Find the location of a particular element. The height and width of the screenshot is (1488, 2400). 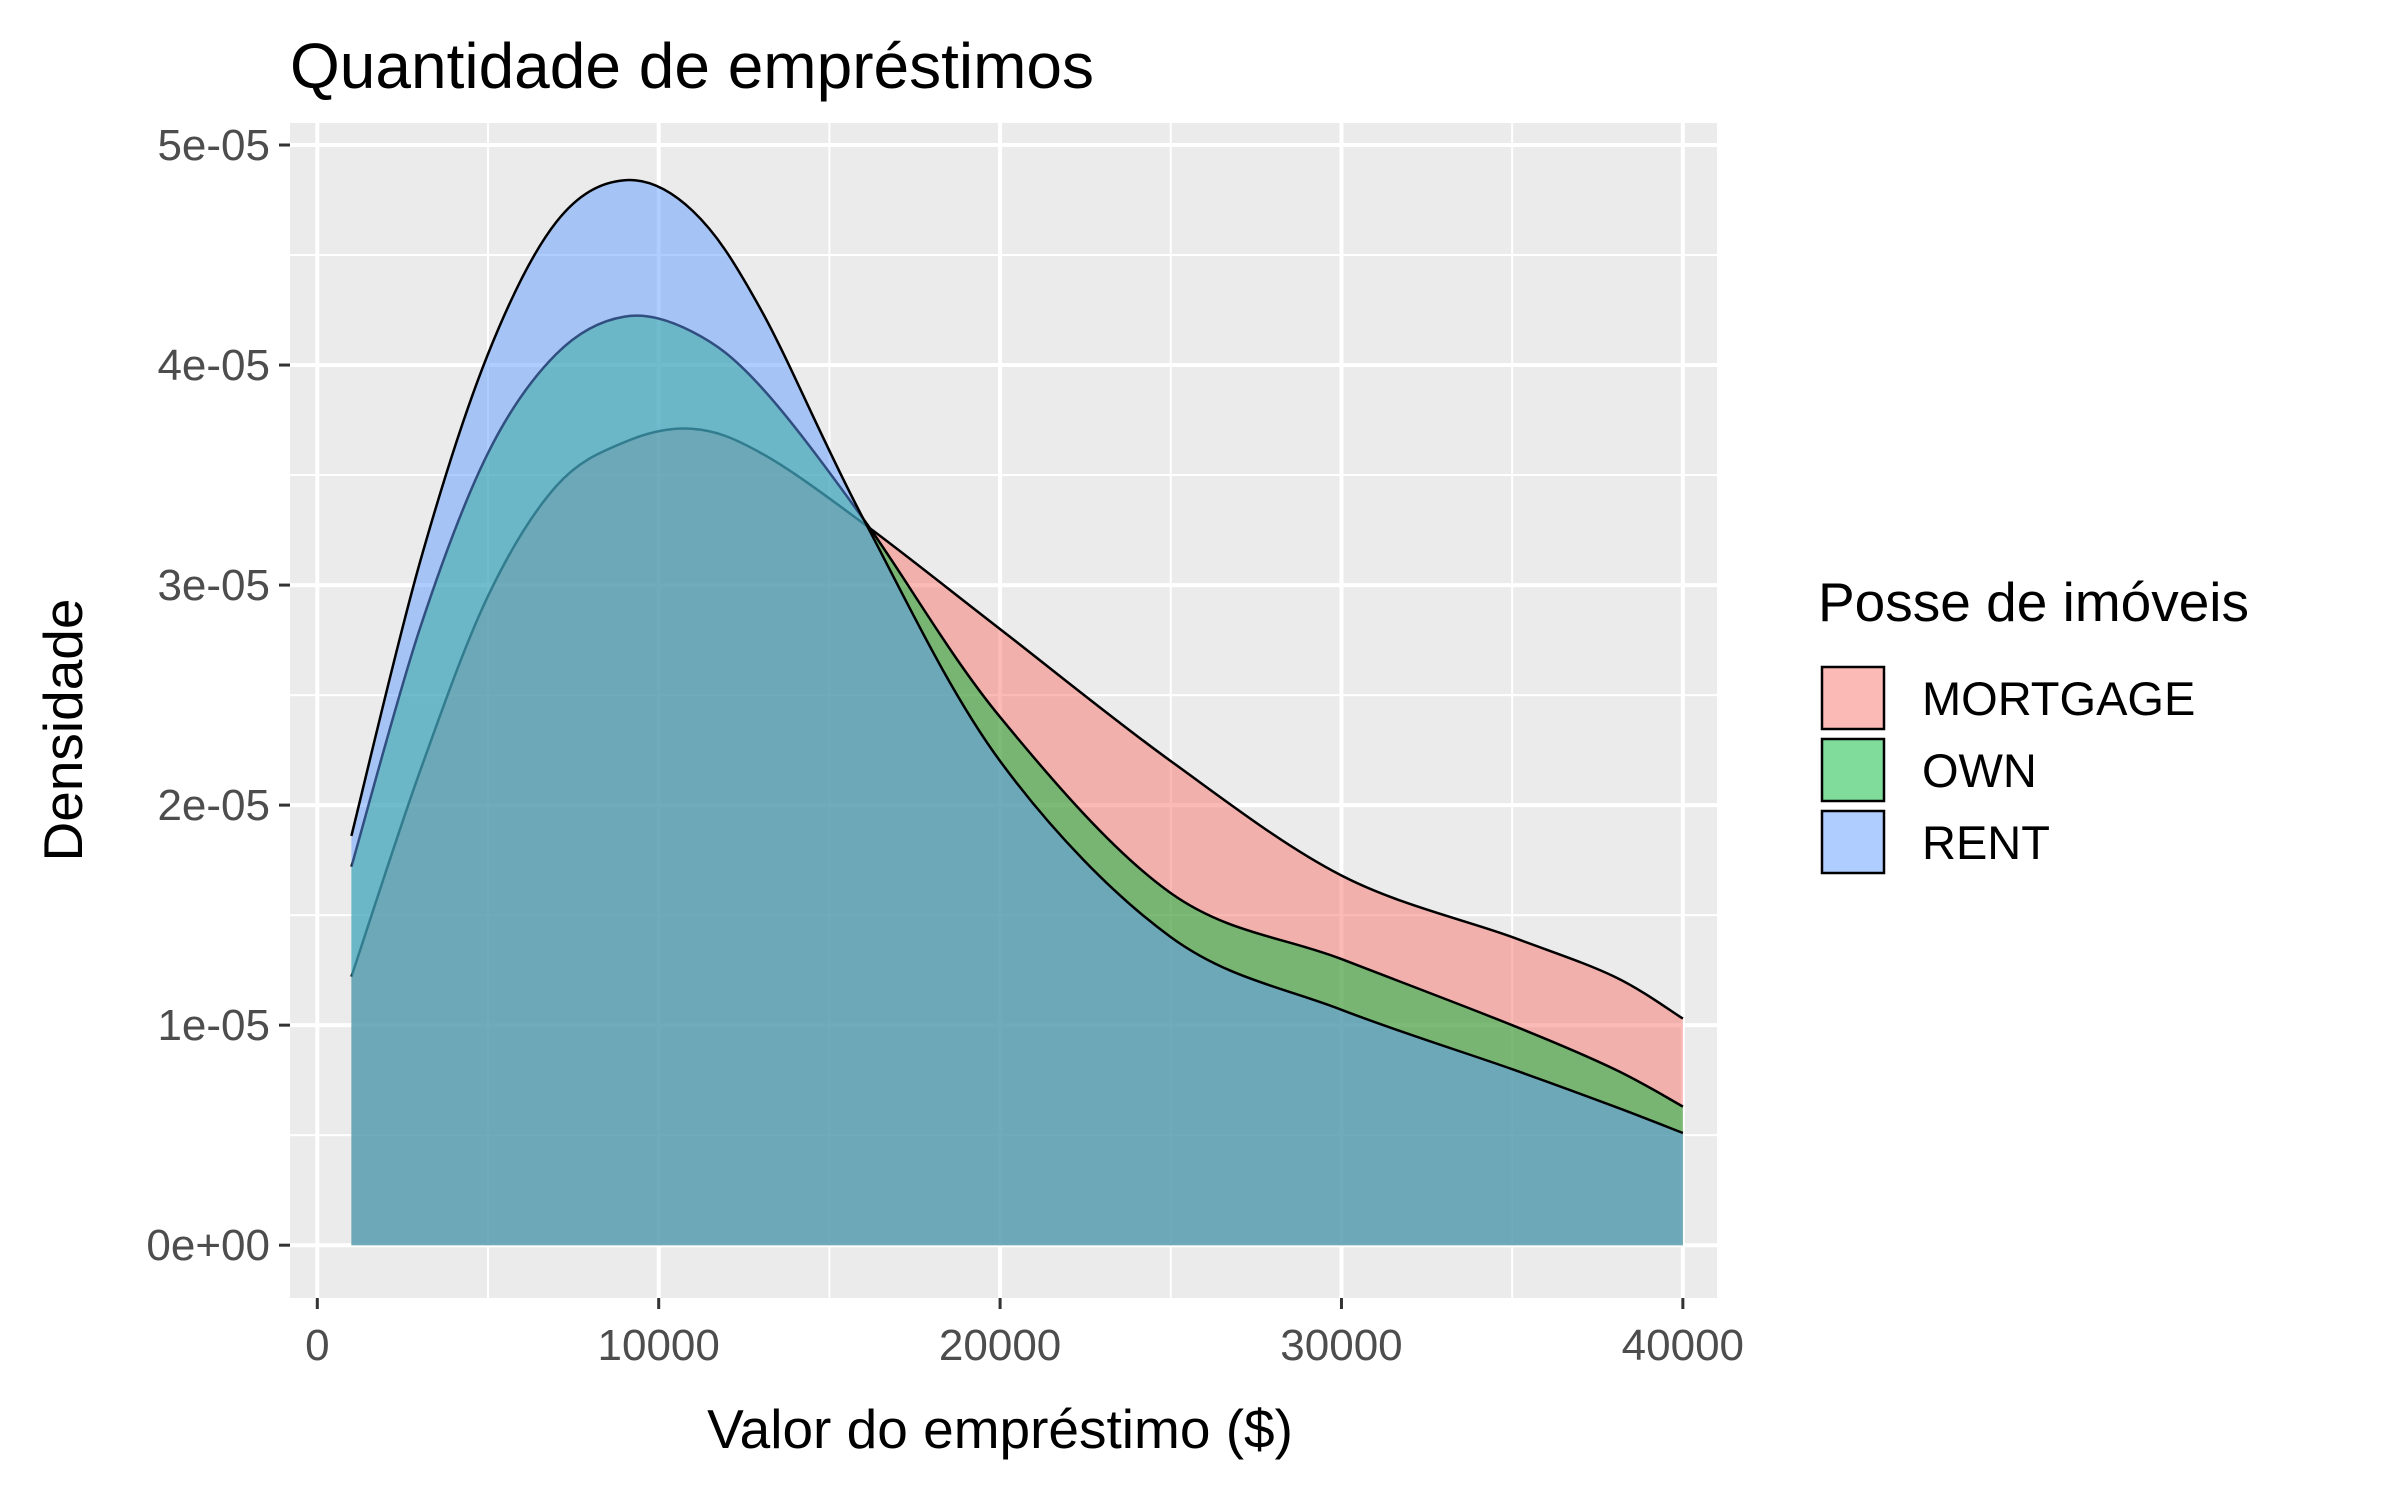

y-tick-label: 0e+00 is located at coordinates (208, 1245).